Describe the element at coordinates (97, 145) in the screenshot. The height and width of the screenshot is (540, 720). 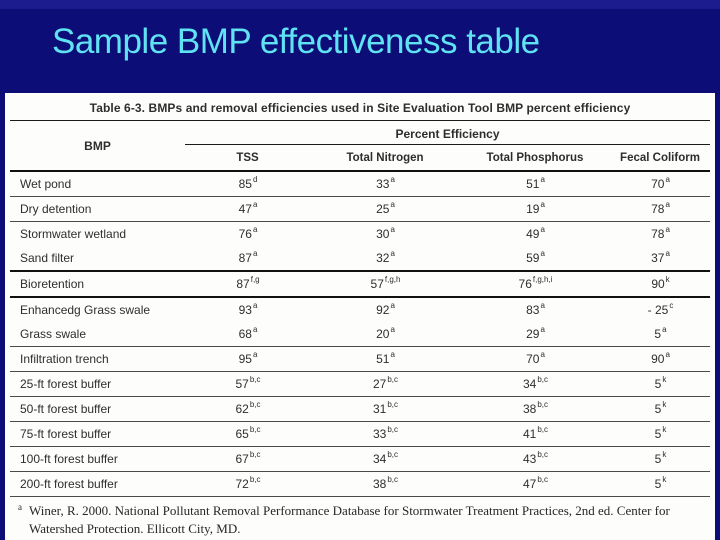
I see `bmp-column-header: BMP` at that location.